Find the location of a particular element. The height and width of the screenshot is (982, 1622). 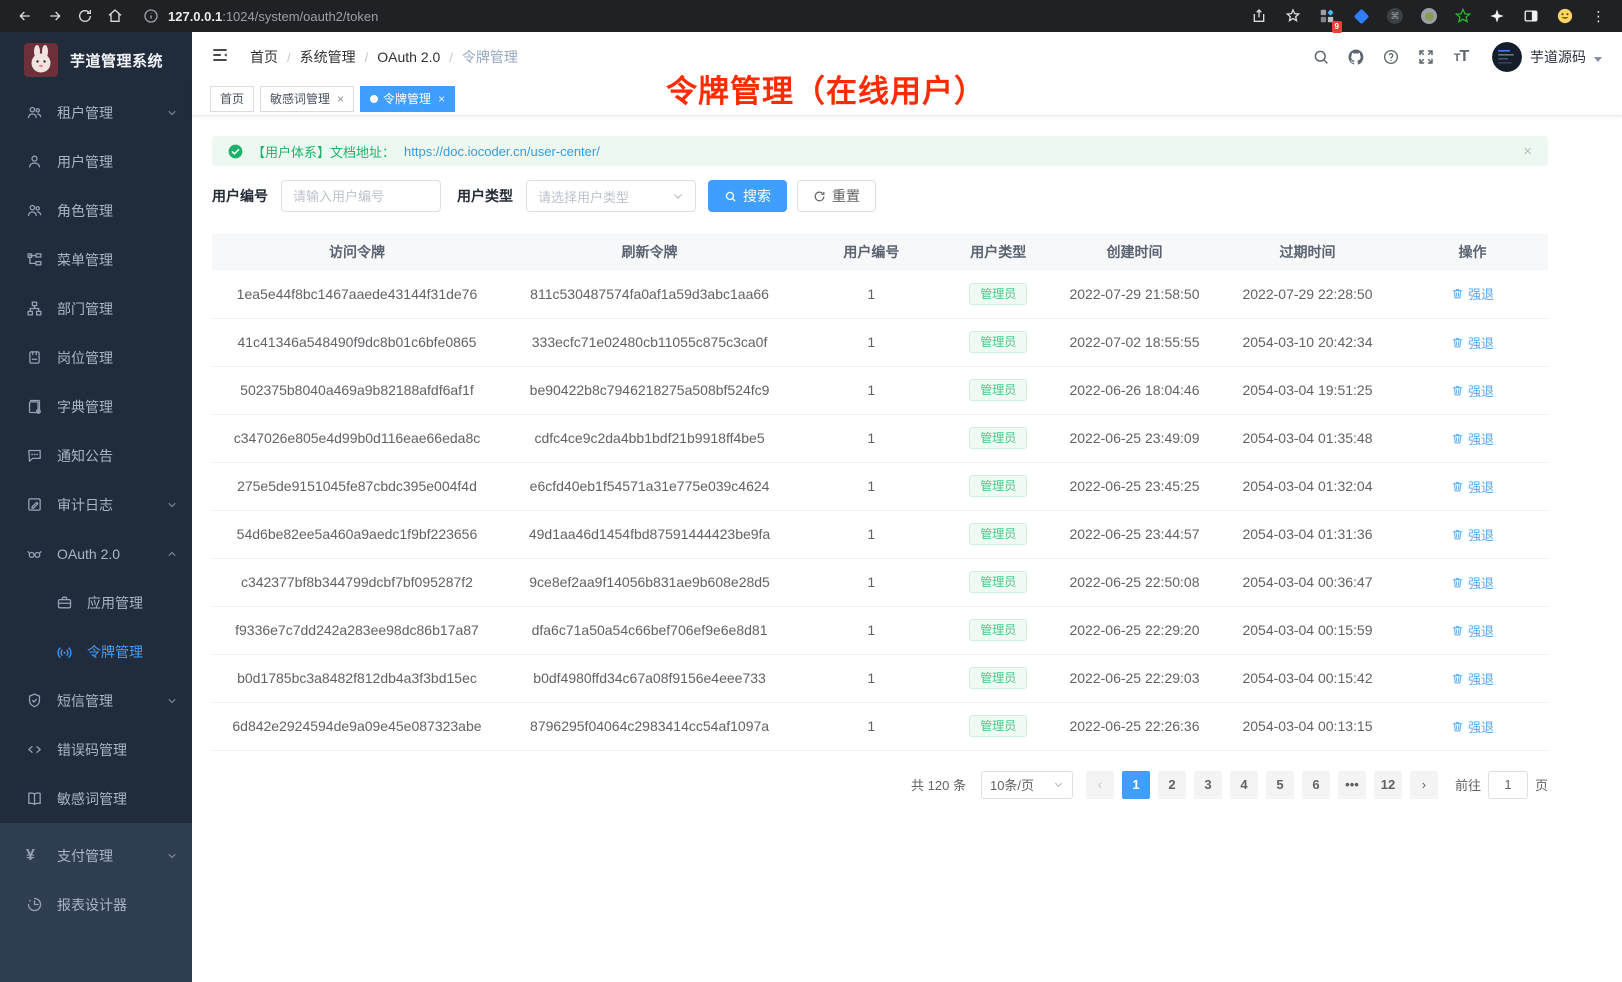

more-pages-button: ••• is located at coordinates (1351, 784).